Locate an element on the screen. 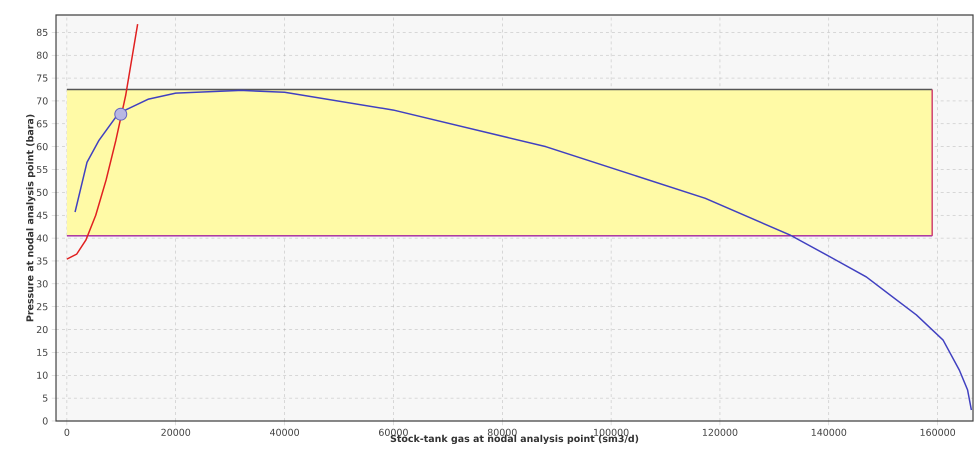 Image resolution: width=976 pixels, height=461 pixels. y-tick-label: 30 is located at coordinates (42, 284).